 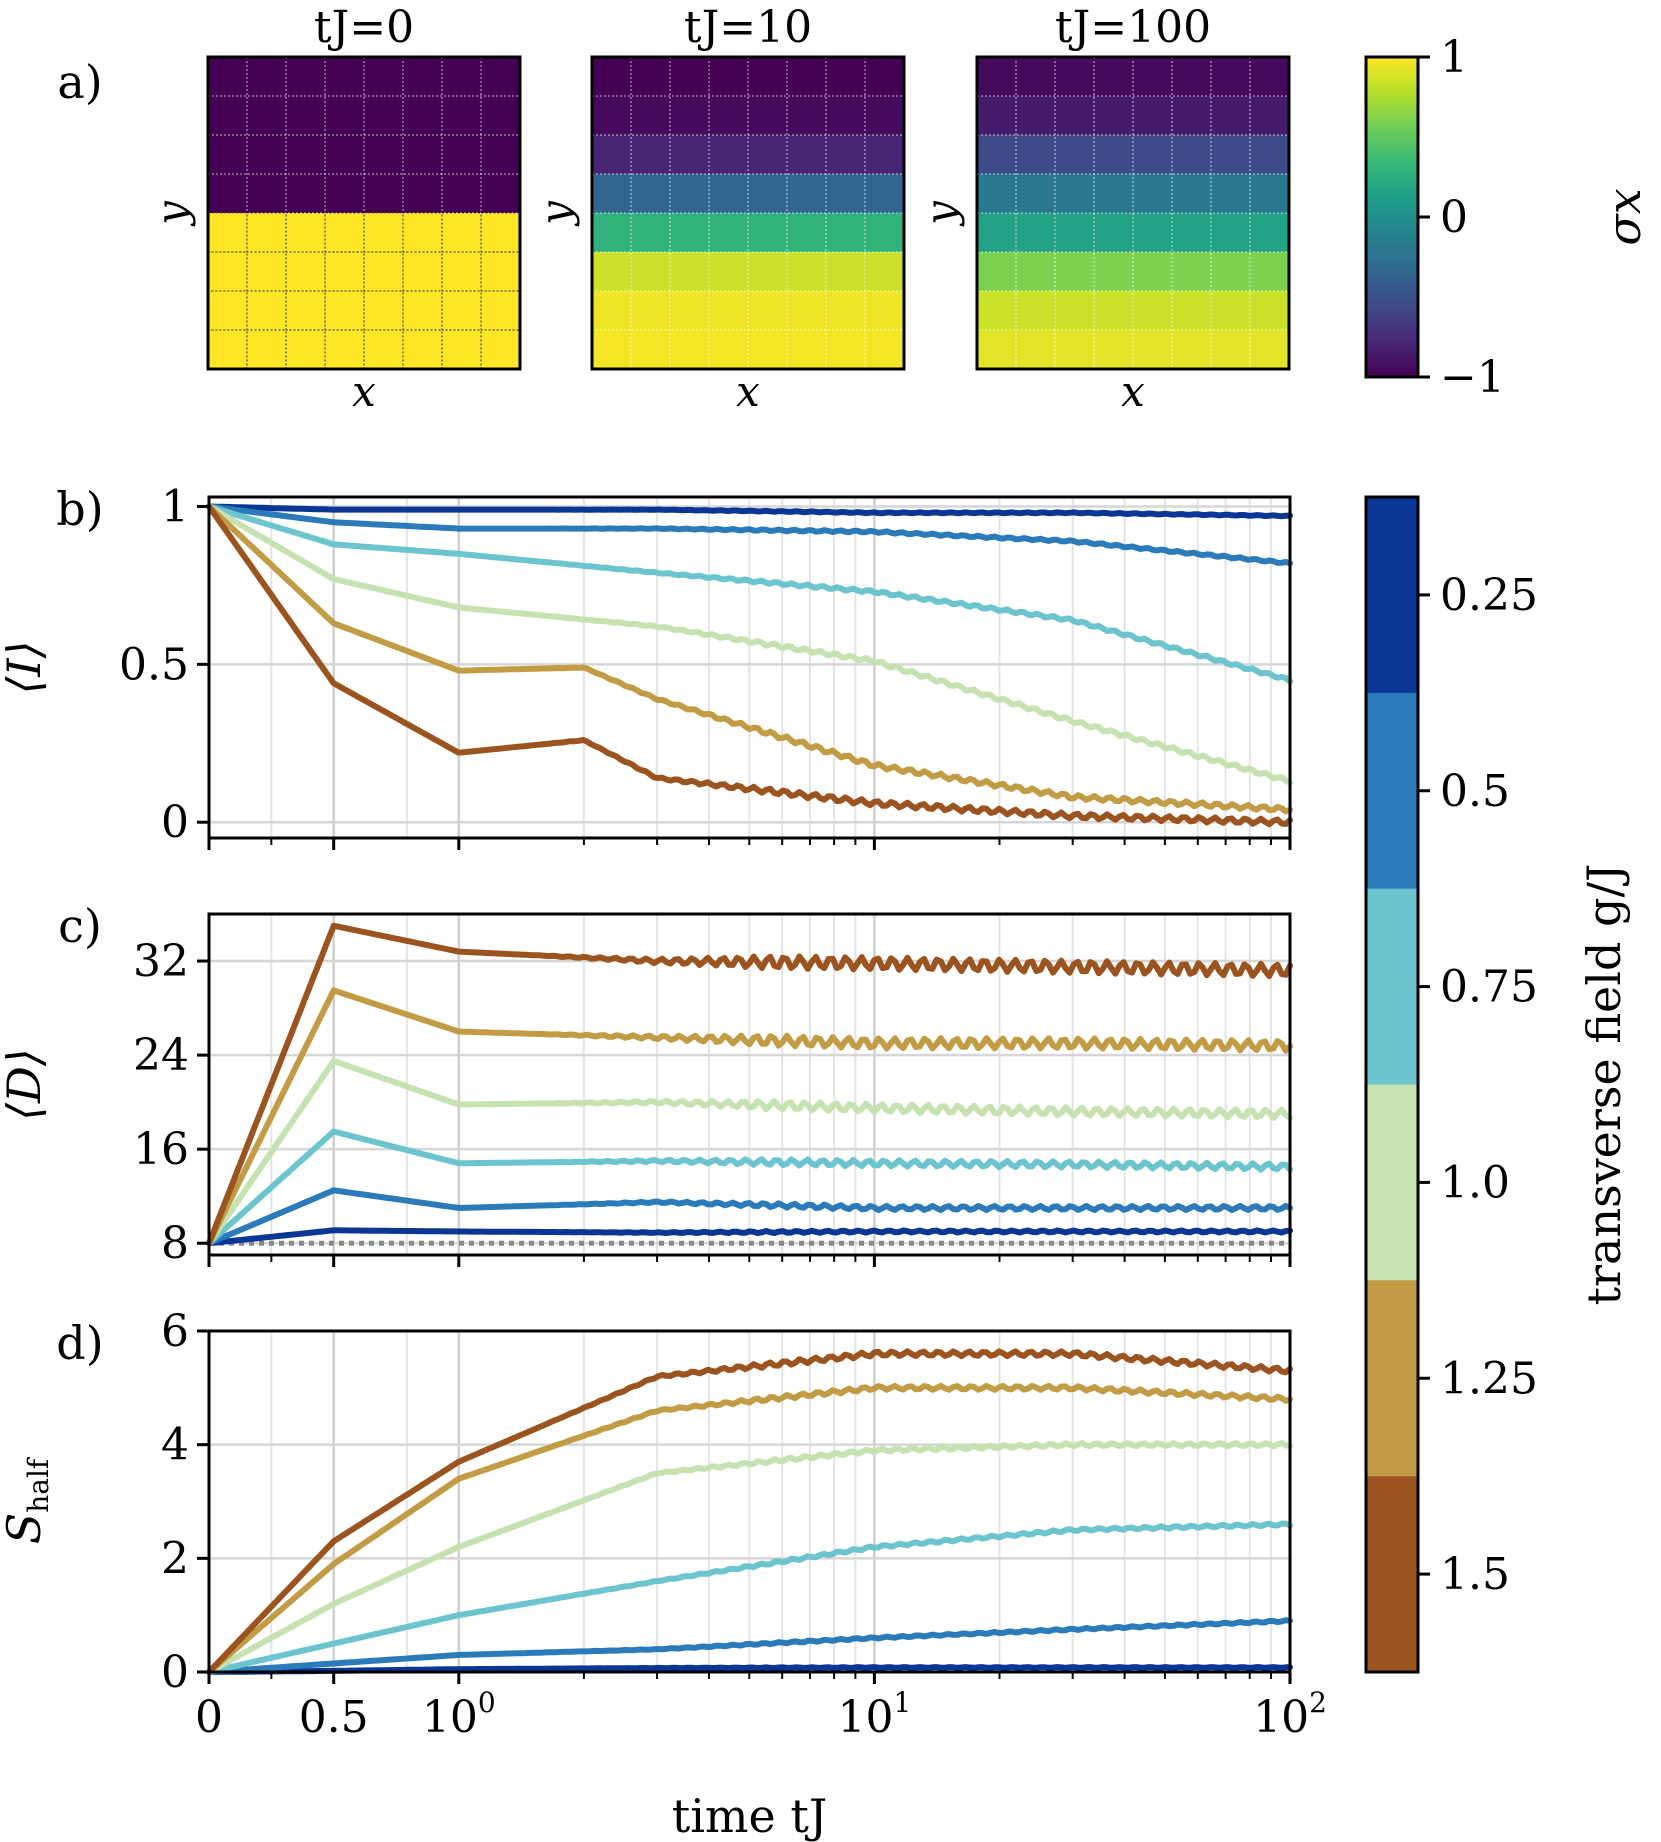 I want to click on y-tick-label: 4, so click(x=175, y=1445).